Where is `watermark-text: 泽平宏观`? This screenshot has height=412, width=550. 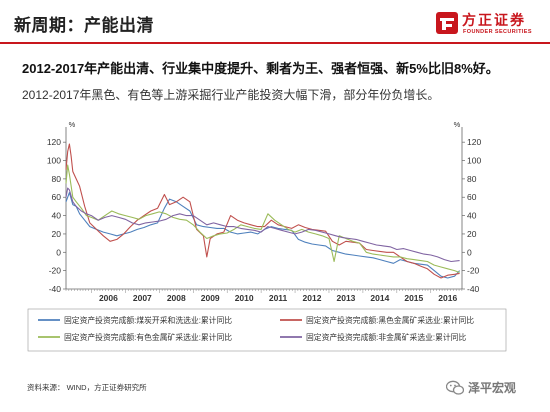 watermark-text: 泽平宏观 is located at coordinates (492, 388).